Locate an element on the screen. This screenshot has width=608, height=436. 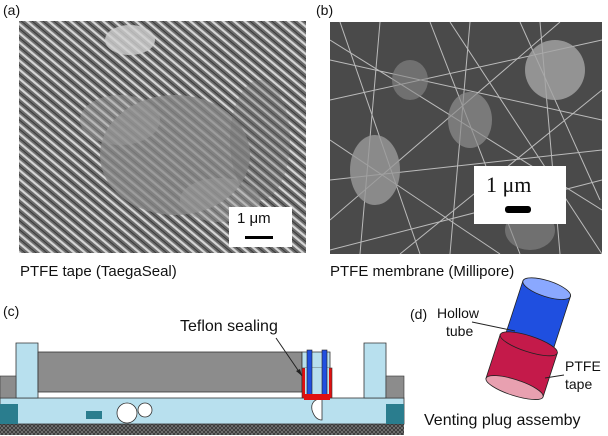
label-ptfe-tape-2: tape is located at coordinates (579, 384).